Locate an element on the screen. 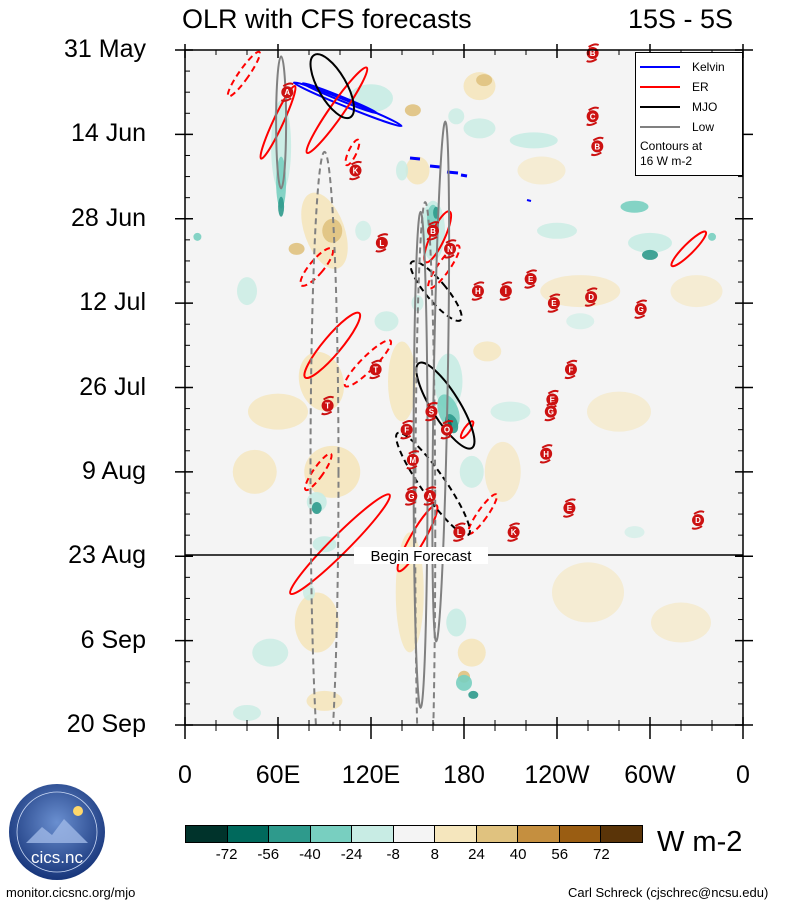  y-tick-label: 28 Jun is located at coordinates (108, 217).